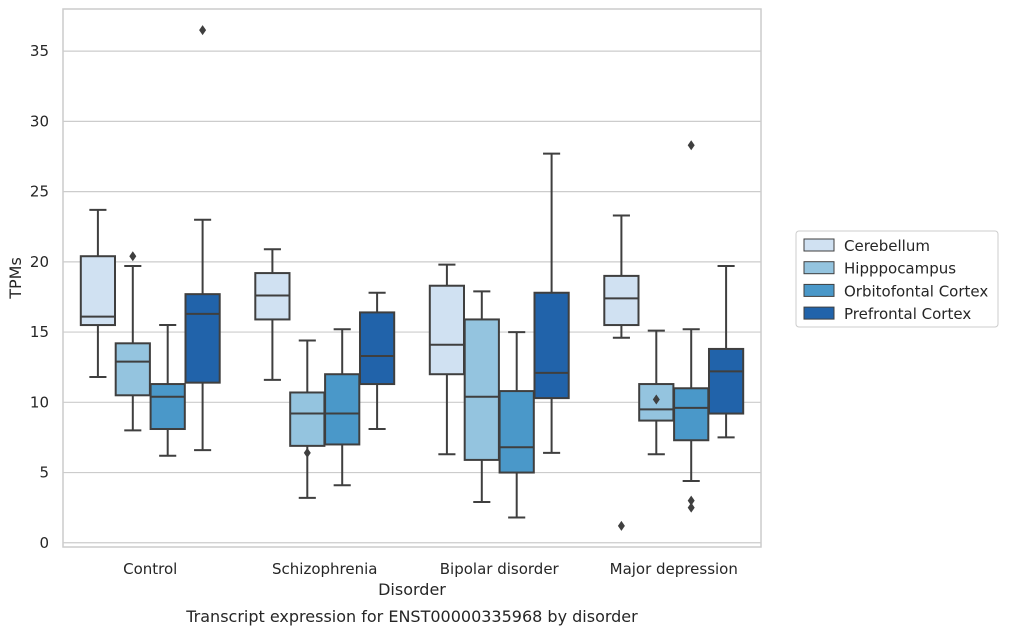 The image size is (1009, 634). Describe the element at coordinates (887, 246) in the screenshot. I see `legend-label: Cerebellum` at that location.